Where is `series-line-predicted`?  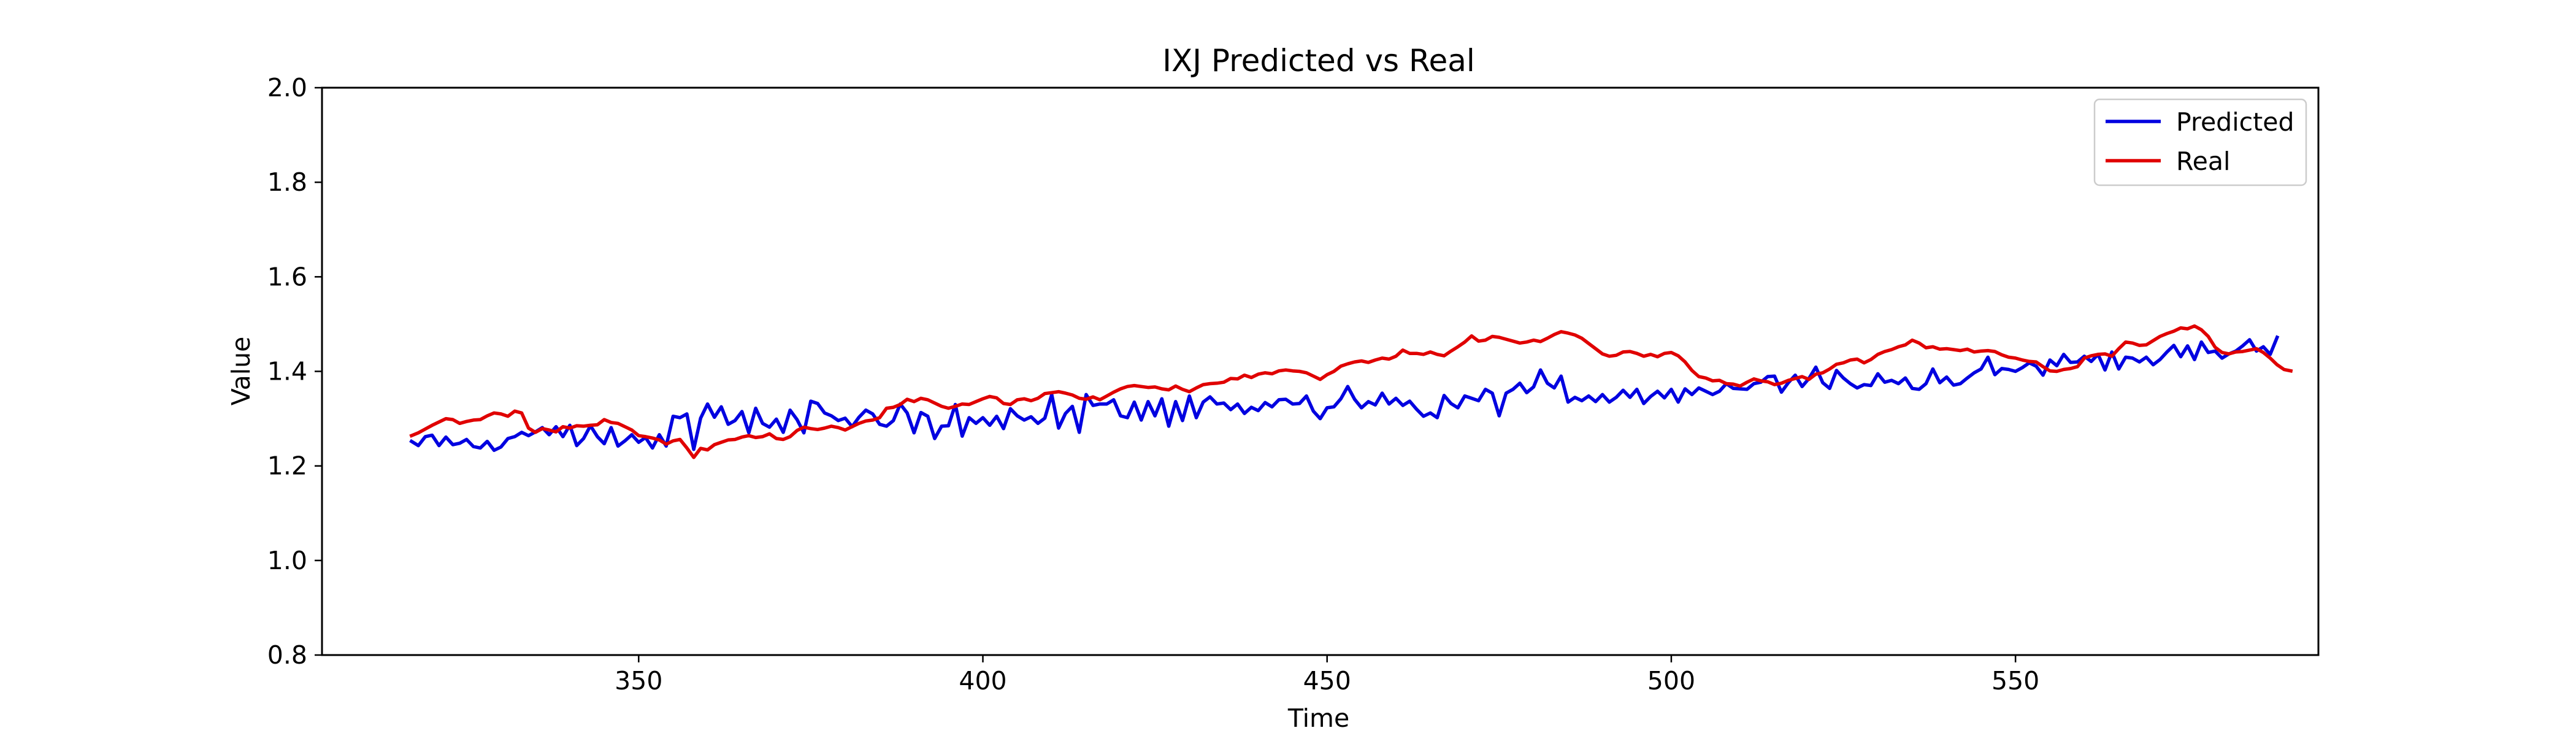 series-line-predicted is located at coordinates (1344, 393).